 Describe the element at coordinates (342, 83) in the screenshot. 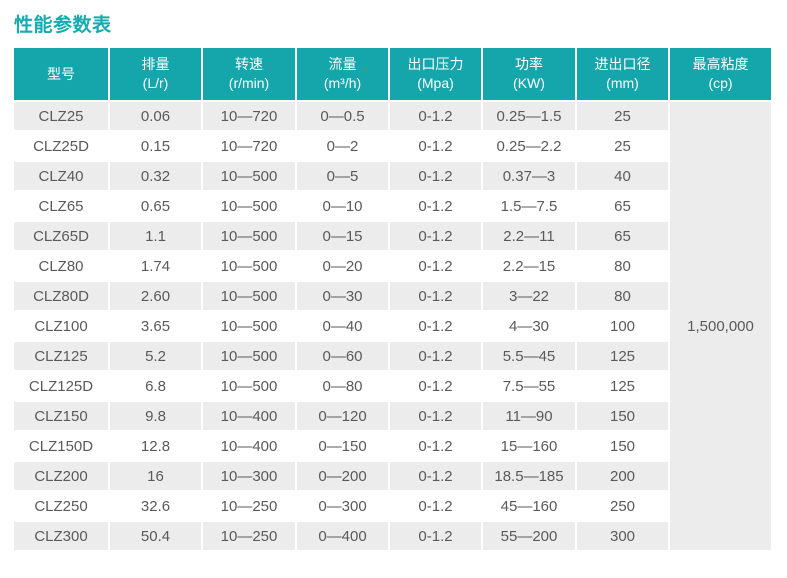

I see `column-unit: (m³/h)` at that location.